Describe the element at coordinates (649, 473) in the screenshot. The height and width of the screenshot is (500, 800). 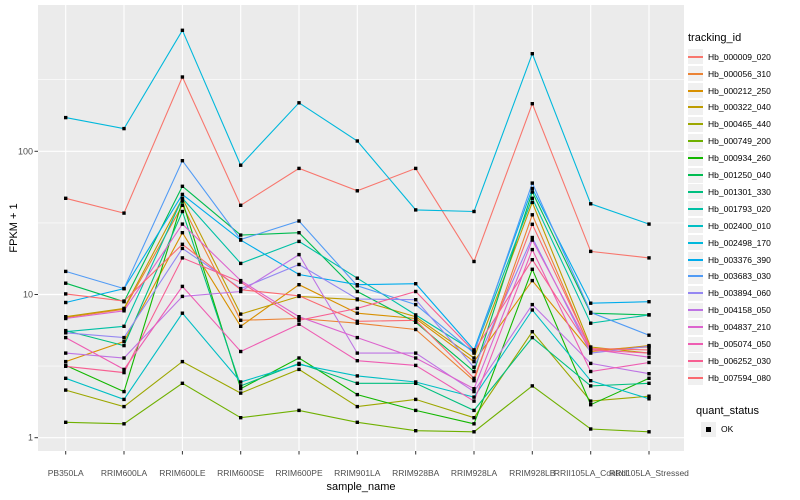
I see `x-tick-label: RRII105LA_Stressed` at that location.